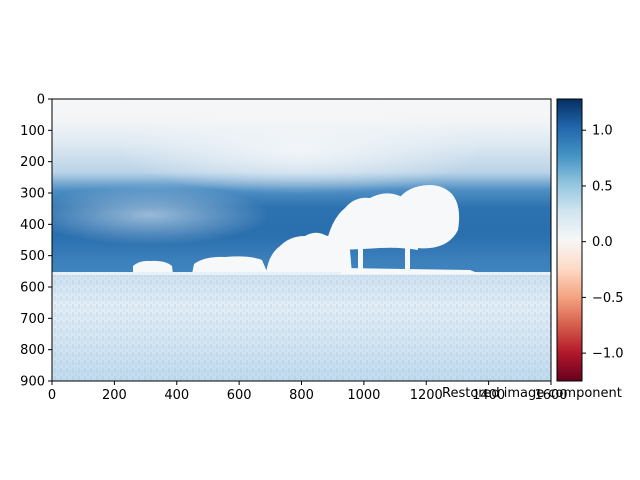  I want to click on cloud-glow-left, so click(161, 215).